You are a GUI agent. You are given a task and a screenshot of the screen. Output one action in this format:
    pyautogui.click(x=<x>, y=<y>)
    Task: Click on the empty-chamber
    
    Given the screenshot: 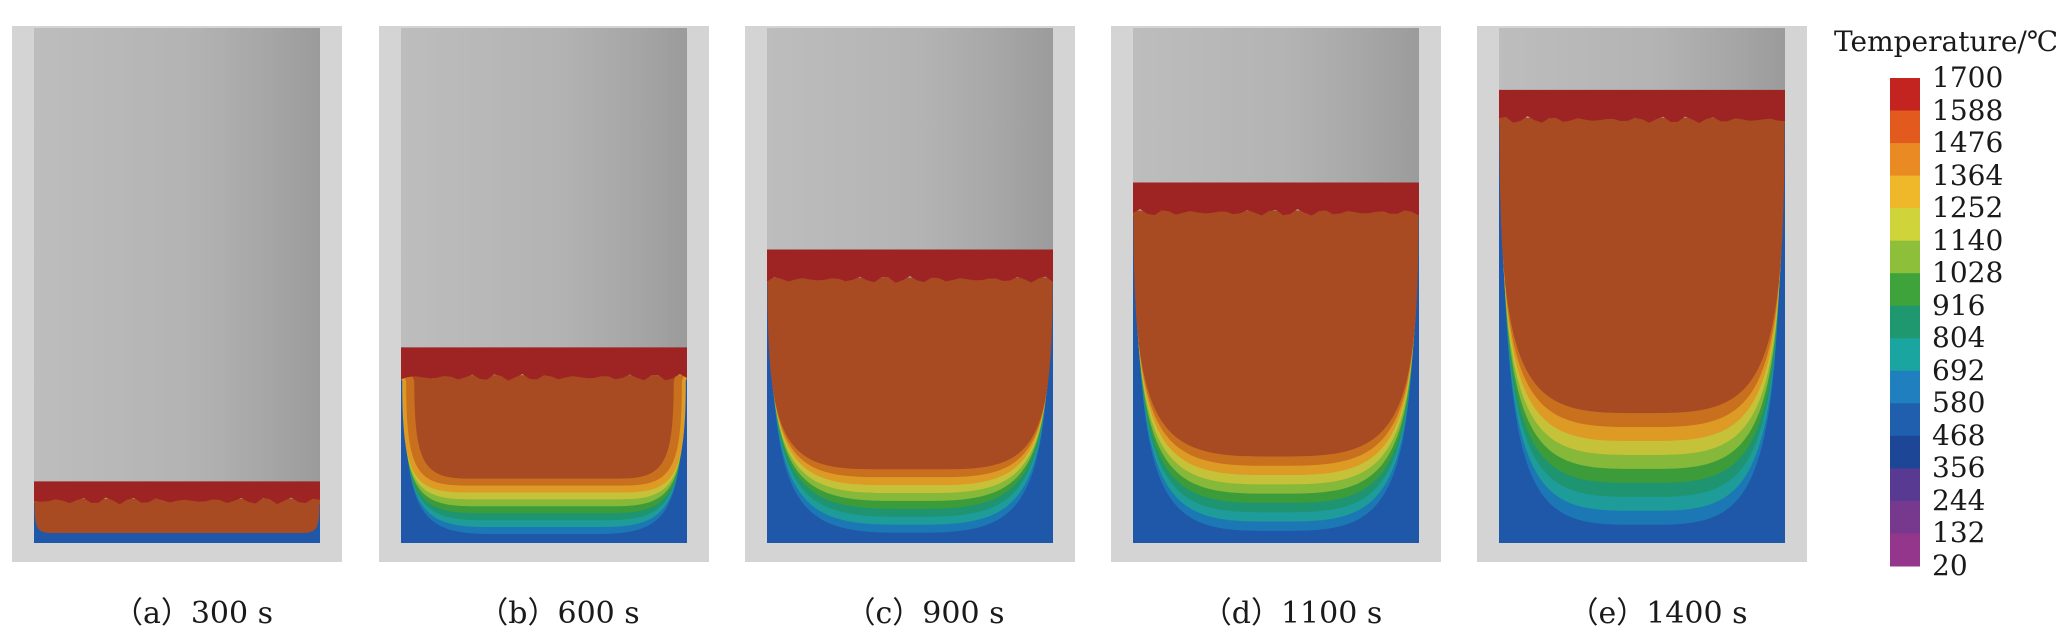 What is the action you would take?
    pyautogui.click(x=177, y=285)
    